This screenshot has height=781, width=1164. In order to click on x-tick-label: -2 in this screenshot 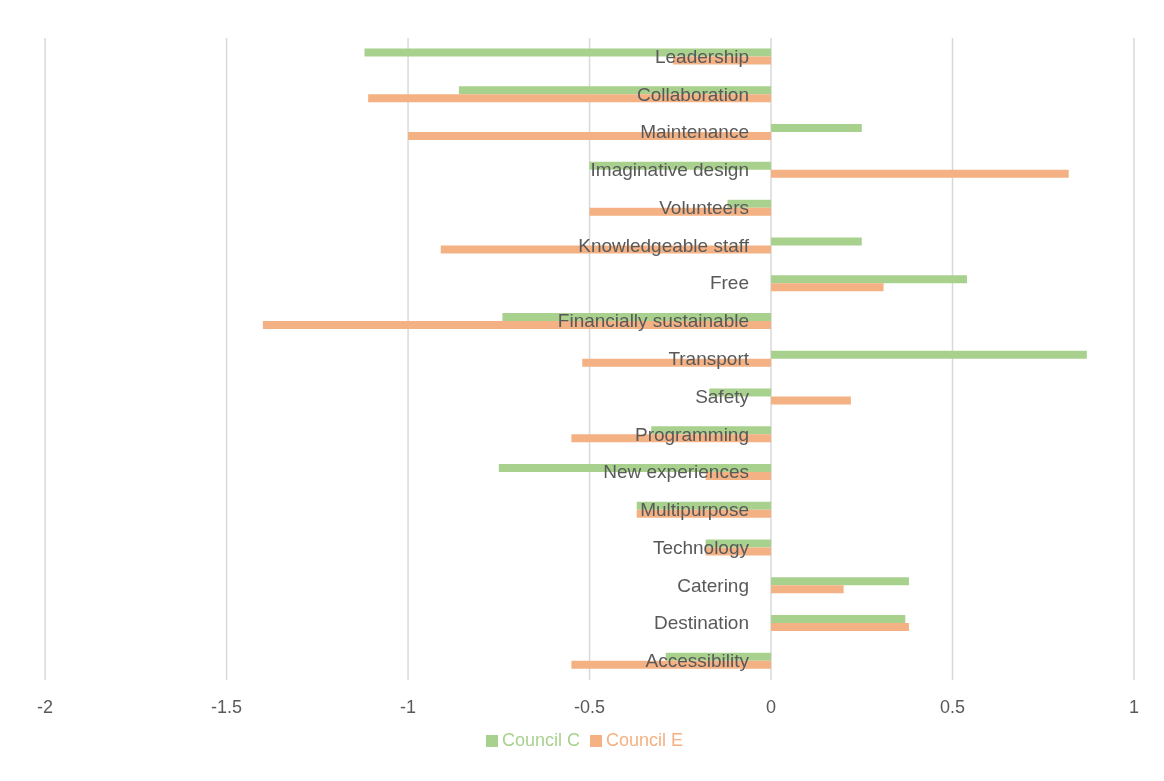, I will do `click(45, 706)`.